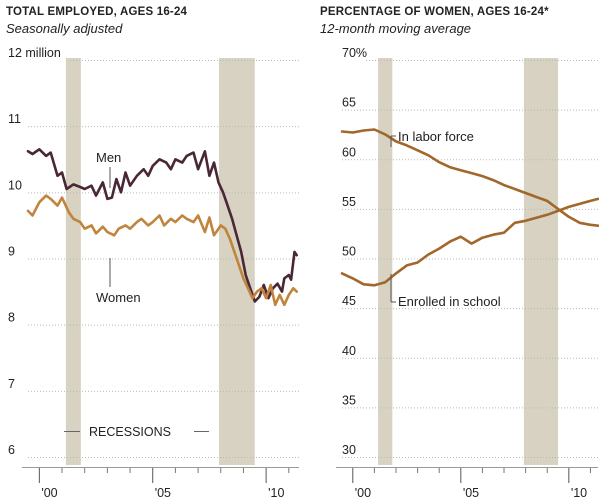 This screenshot has width=599, height=503. What do you see at coordinates (108, 157) in the screenshot?
I see `series-label-men: Men` at bounding box center [108, 157].